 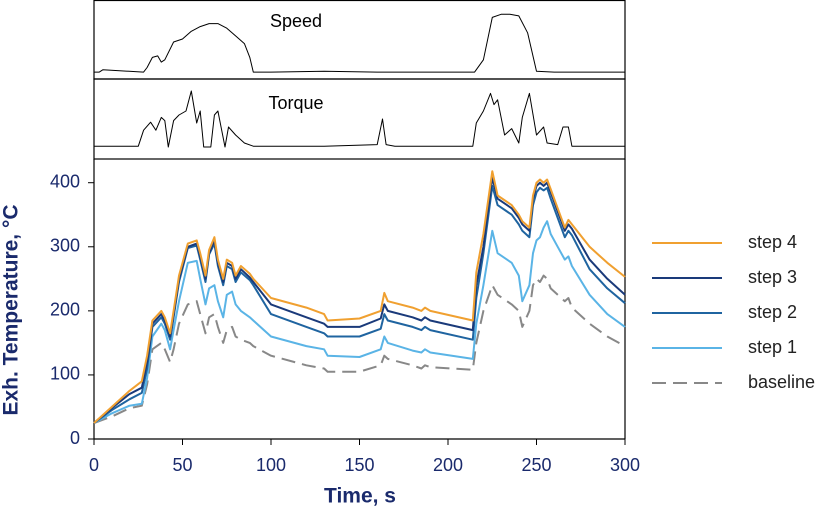 I want to click on x-tick-label: 100, so click(x=271, y=465).